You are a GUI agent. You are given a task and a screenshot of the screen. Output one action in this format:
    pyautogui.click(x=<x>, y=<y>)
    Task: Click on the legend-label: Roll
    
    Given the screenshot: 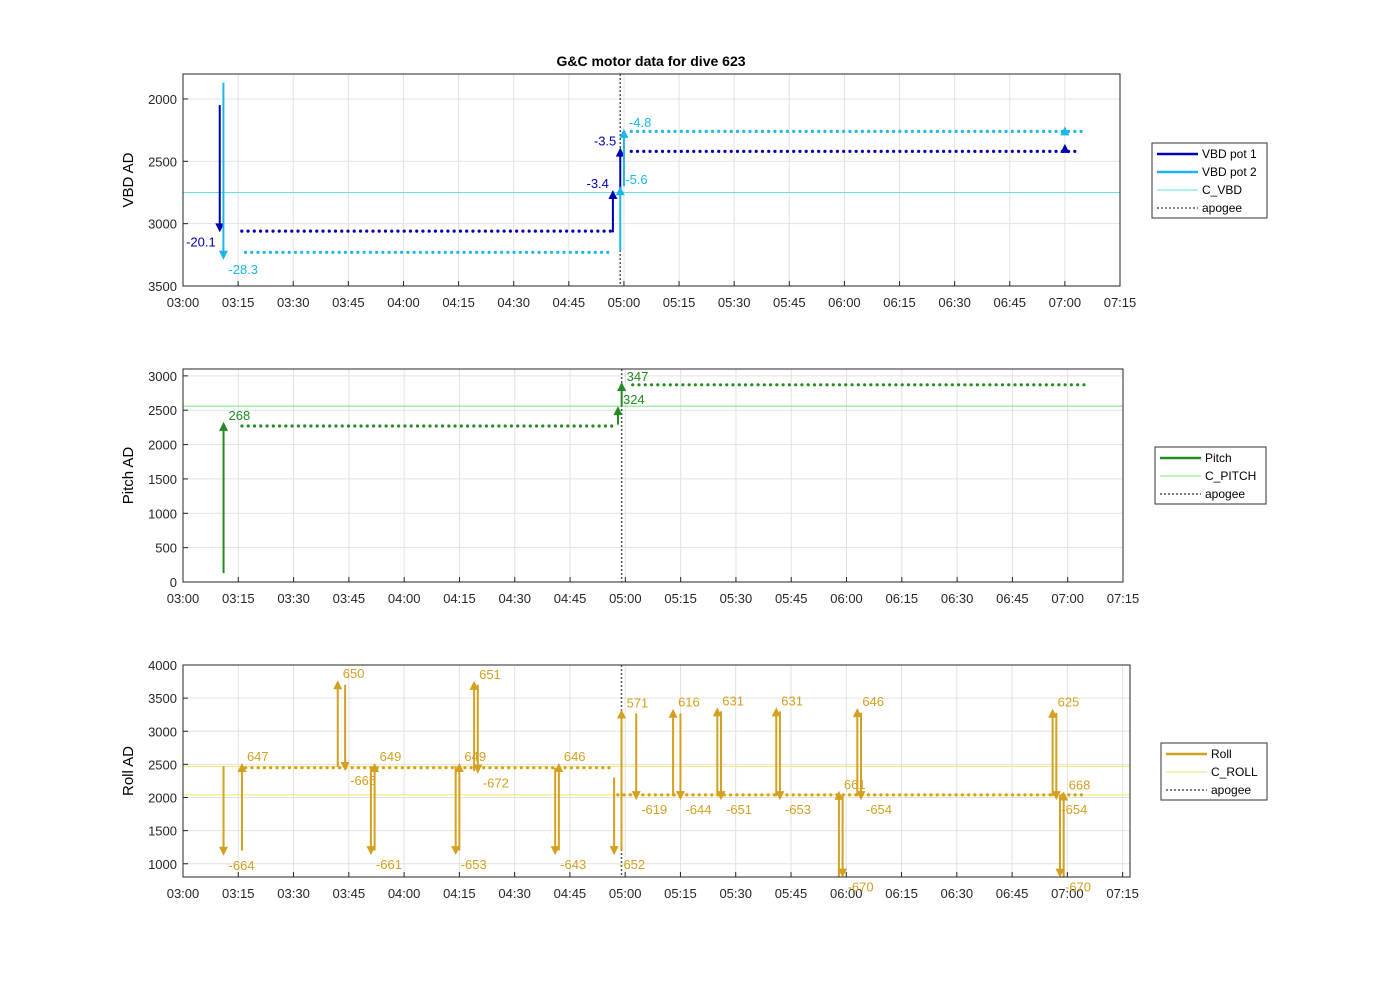 What is the action you would take?
    pyautogui.click(x=1221, y=754)
    